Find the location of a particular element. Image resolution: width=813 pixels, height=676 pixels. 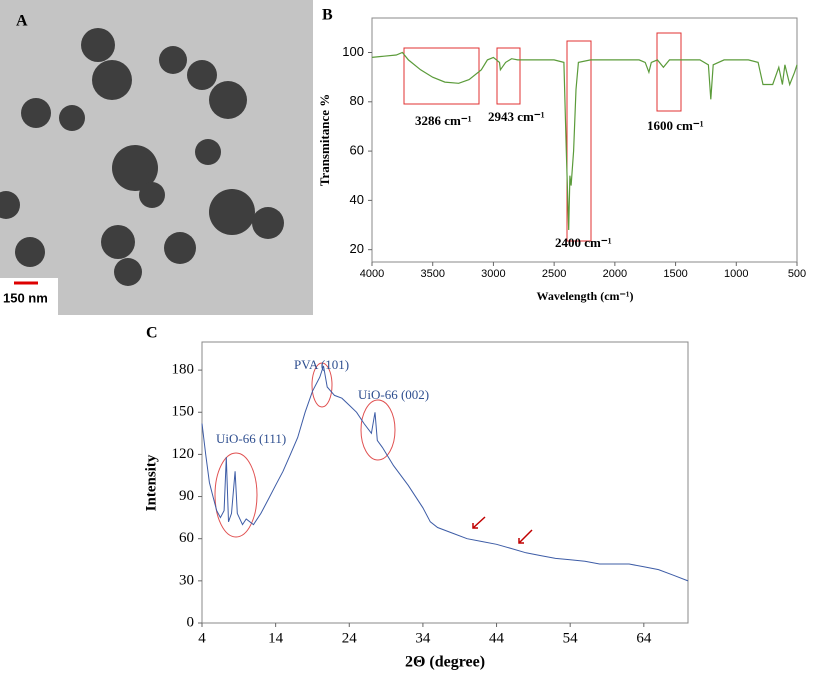

annotation: 2943 cm⁻¹ is located at coordinates (516, 116).